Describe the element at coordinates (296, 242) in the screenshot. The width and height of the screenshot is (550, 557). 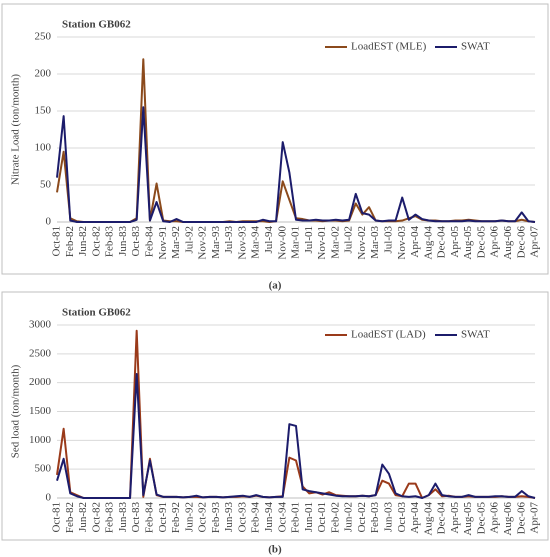
I see `x-tick-label: Mar-01` at that location.